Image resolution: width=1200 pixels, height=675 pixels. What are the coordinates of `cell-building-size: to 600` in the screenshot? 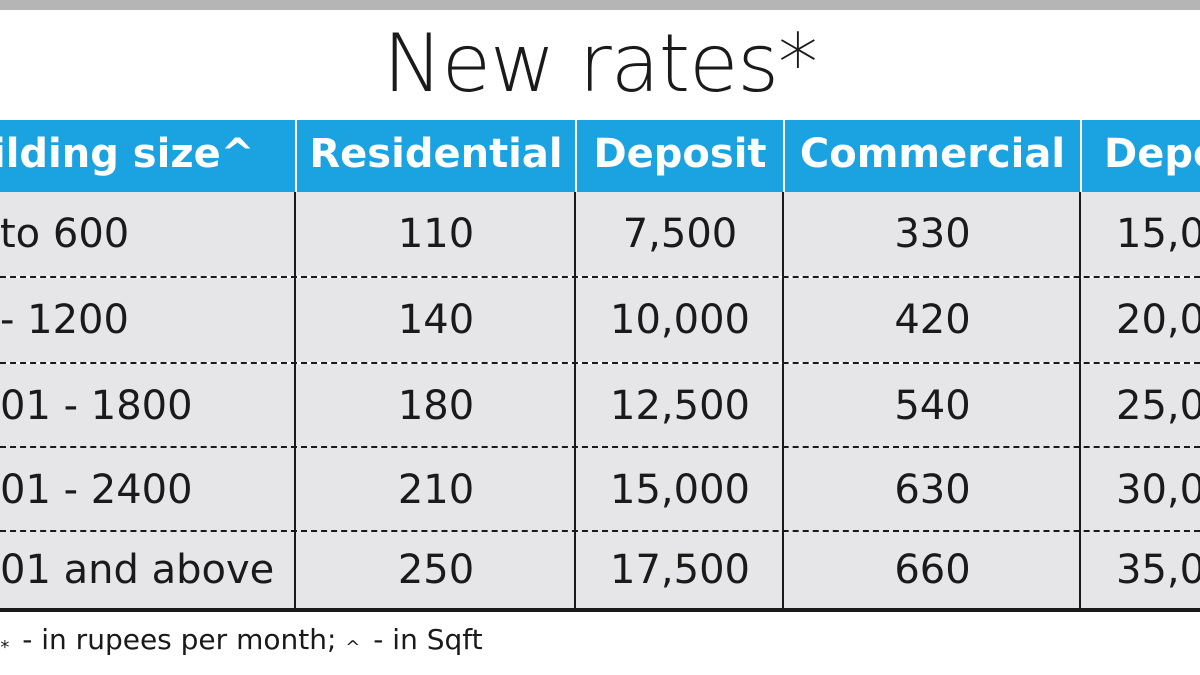 It's located at (65, 234).